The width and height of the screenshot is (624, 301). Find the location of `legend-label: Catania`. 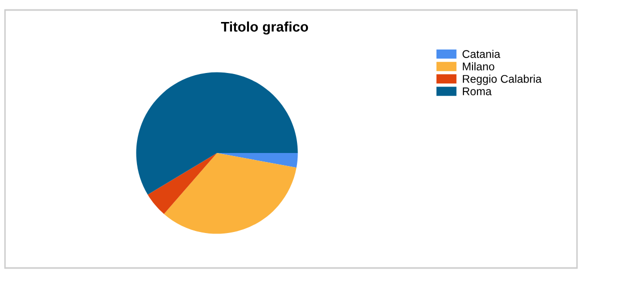

legend-label: Catania is located at coordinates (481, 54).